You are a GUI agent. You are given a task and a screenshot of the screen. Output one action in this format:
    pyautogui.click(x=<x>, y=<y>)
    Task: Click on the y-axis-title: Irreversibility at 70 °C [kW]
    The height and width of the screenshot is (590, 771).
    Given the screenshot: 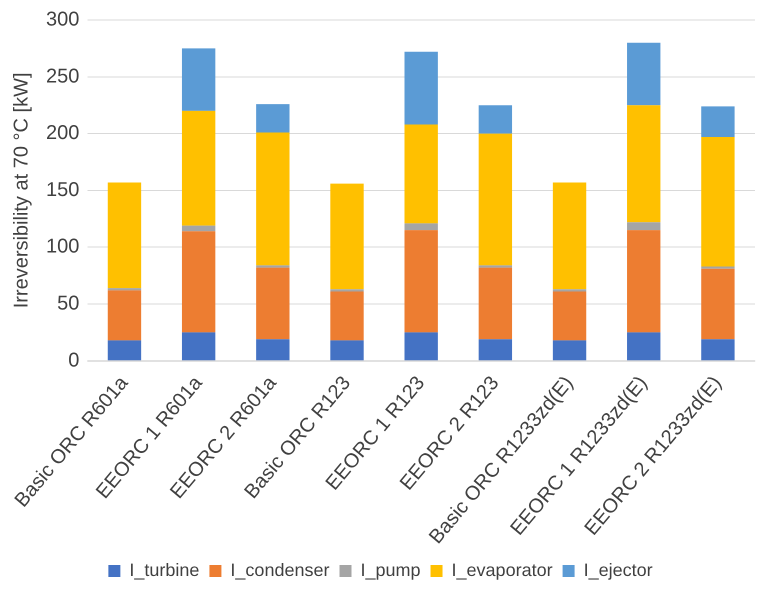 What is the action you would take?
    pyautogui.click(x=21, y=190)
    